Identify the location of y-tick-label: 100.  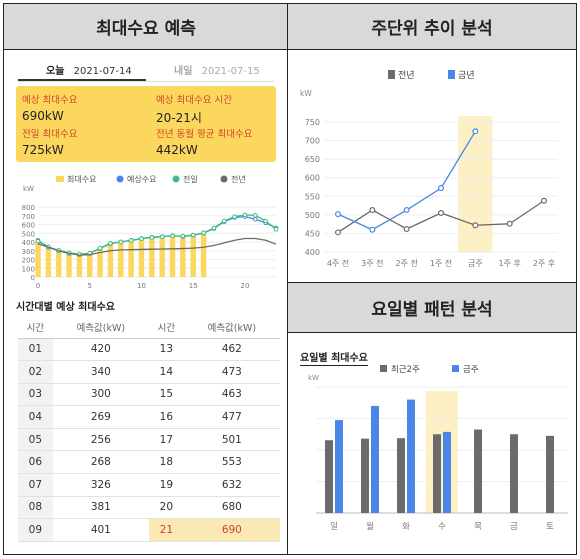
(28, 269).